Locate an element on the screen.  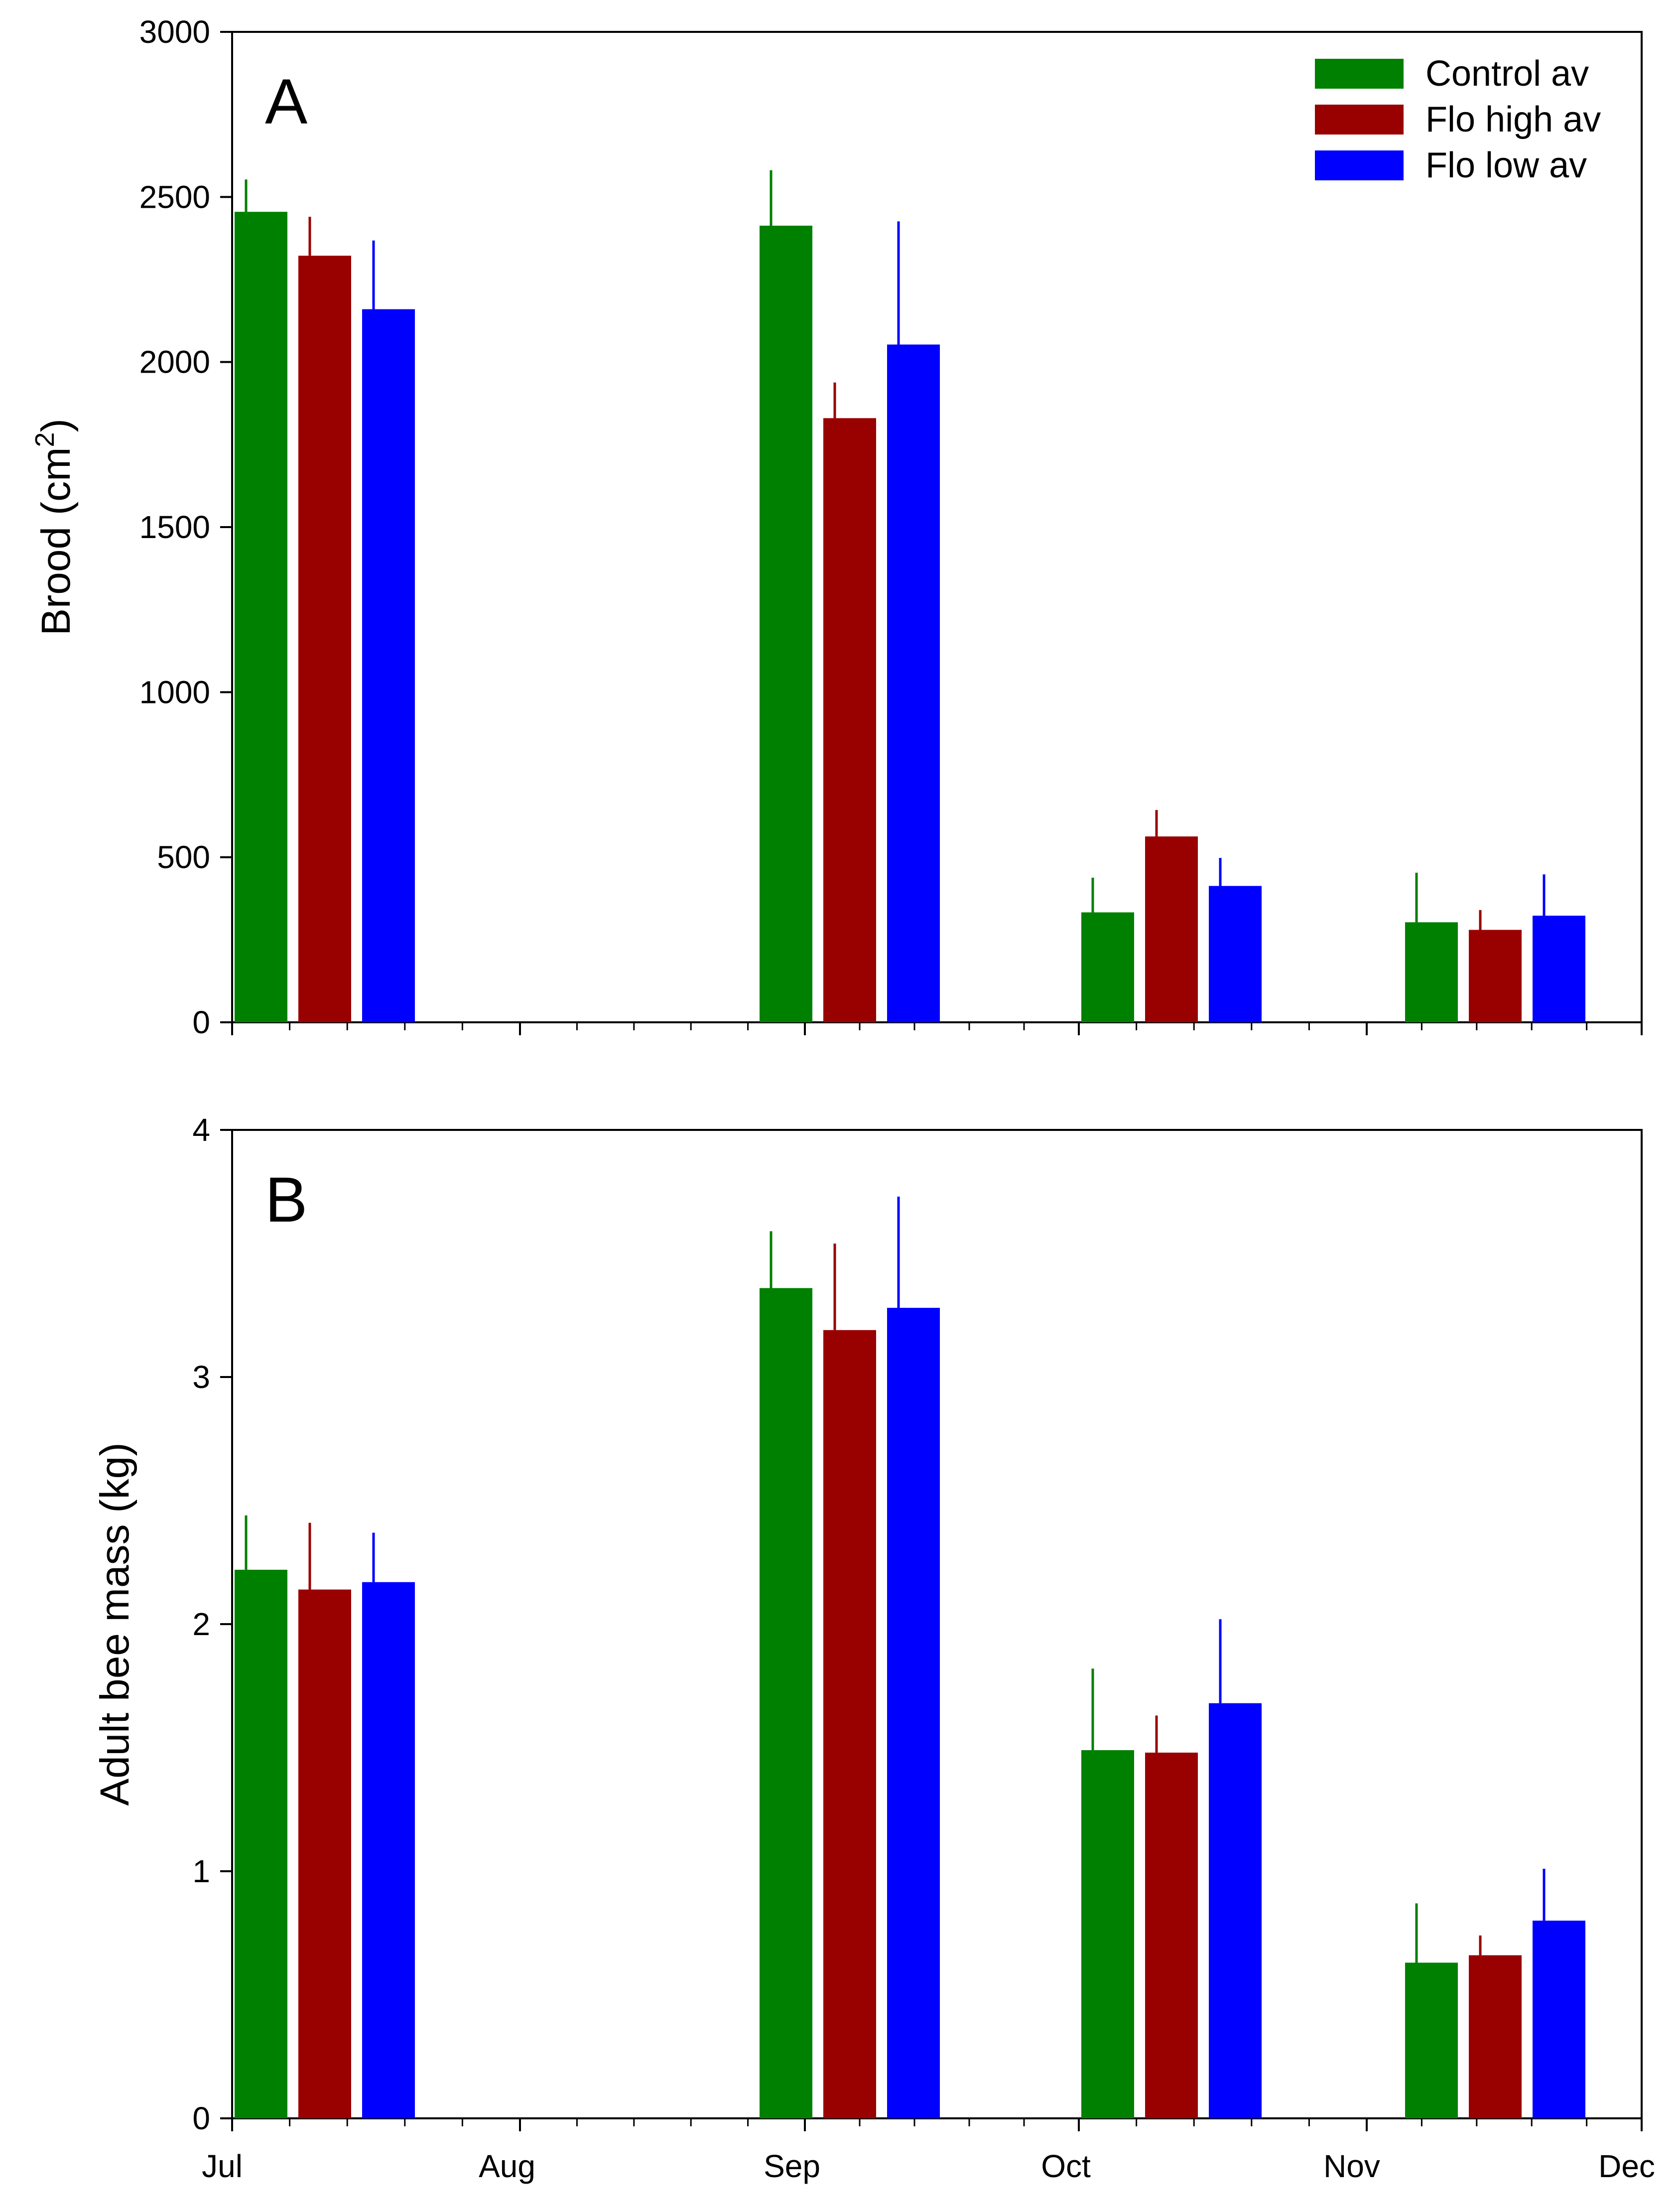
legend: Control av Flo high av Flo low av is located at coordinates (1458, 120).